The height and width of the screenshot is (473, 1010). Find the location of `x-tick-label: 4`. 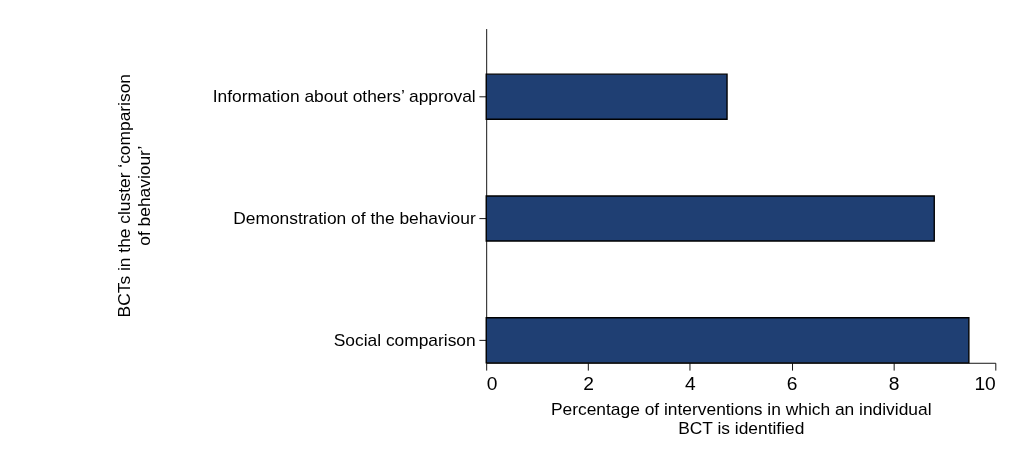

x-tick-label: 4 is located at coordinates (690, 383).